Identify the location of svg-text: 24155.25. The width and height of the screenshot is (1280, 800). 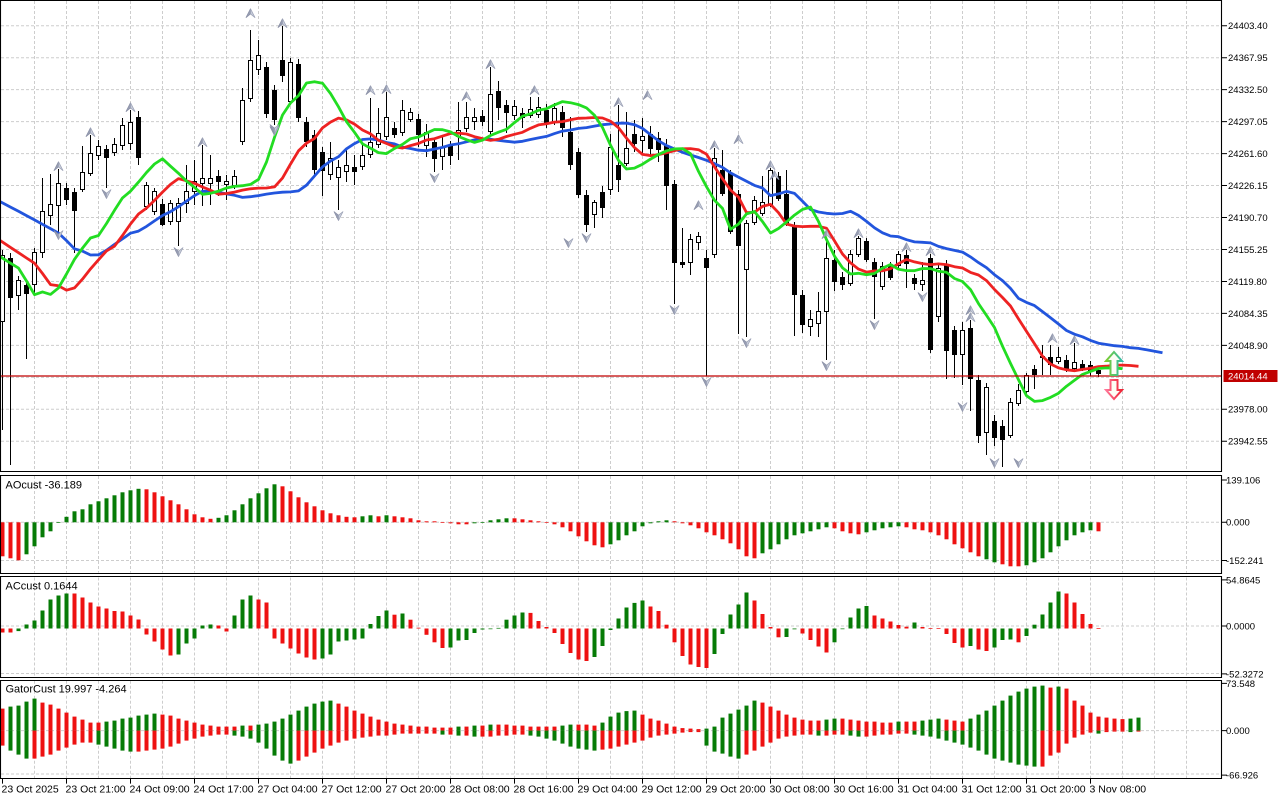
(1248, 250).